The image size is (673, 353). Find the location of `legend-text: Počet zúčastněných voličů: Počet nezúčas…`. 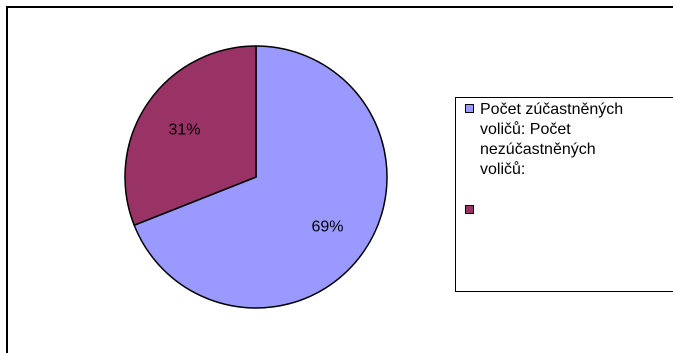

legend-text: Počet zúčastněných voličů: Počet nezúčas… is located at coordinates (552, 139).